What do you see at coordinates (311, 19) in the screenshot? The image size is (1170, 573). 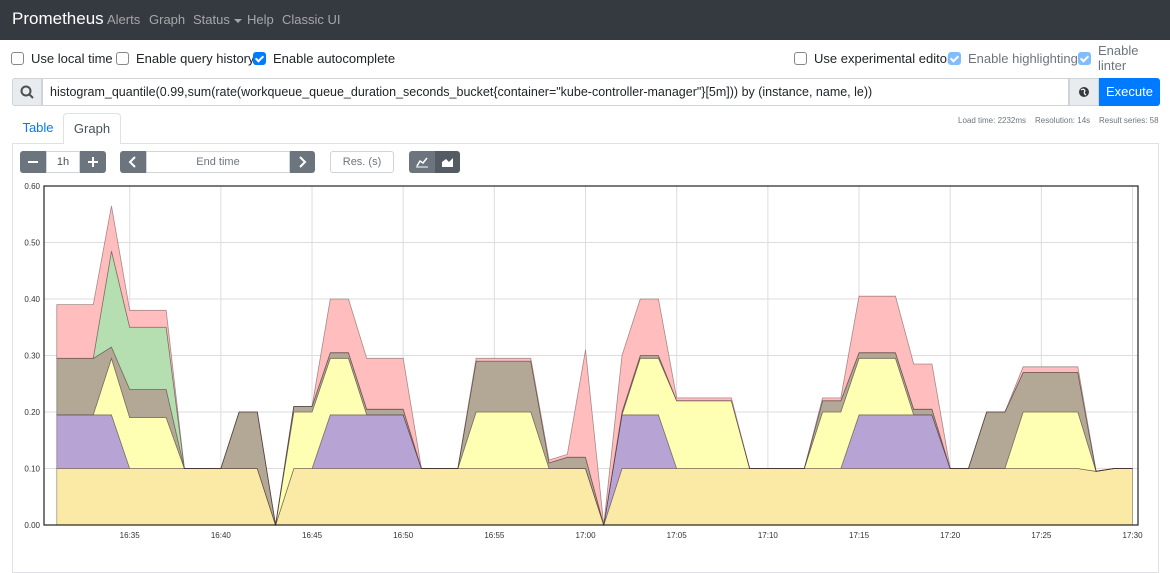 I see `nav-link: Classic UI` at bounding box center [311, 19].